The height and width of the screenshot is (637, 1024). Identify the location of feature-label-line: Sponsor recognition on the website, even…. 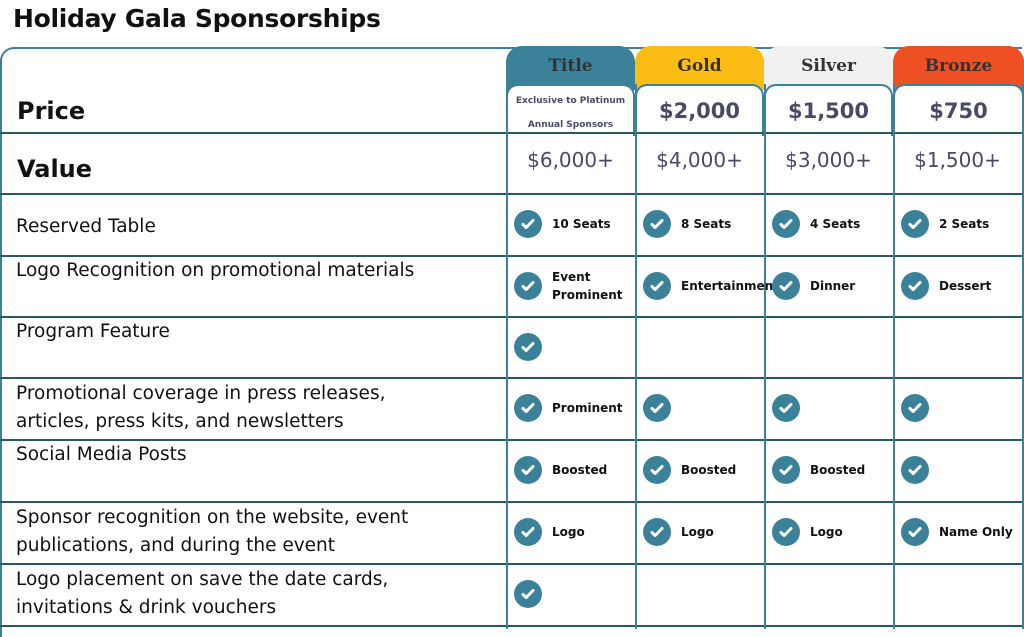
(212, 517).